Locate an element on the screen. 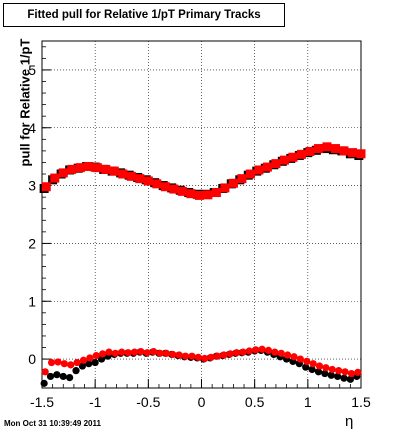 This screenshot has height=433, width=400. x-axis-label: η is located at coordinates (349, 421).